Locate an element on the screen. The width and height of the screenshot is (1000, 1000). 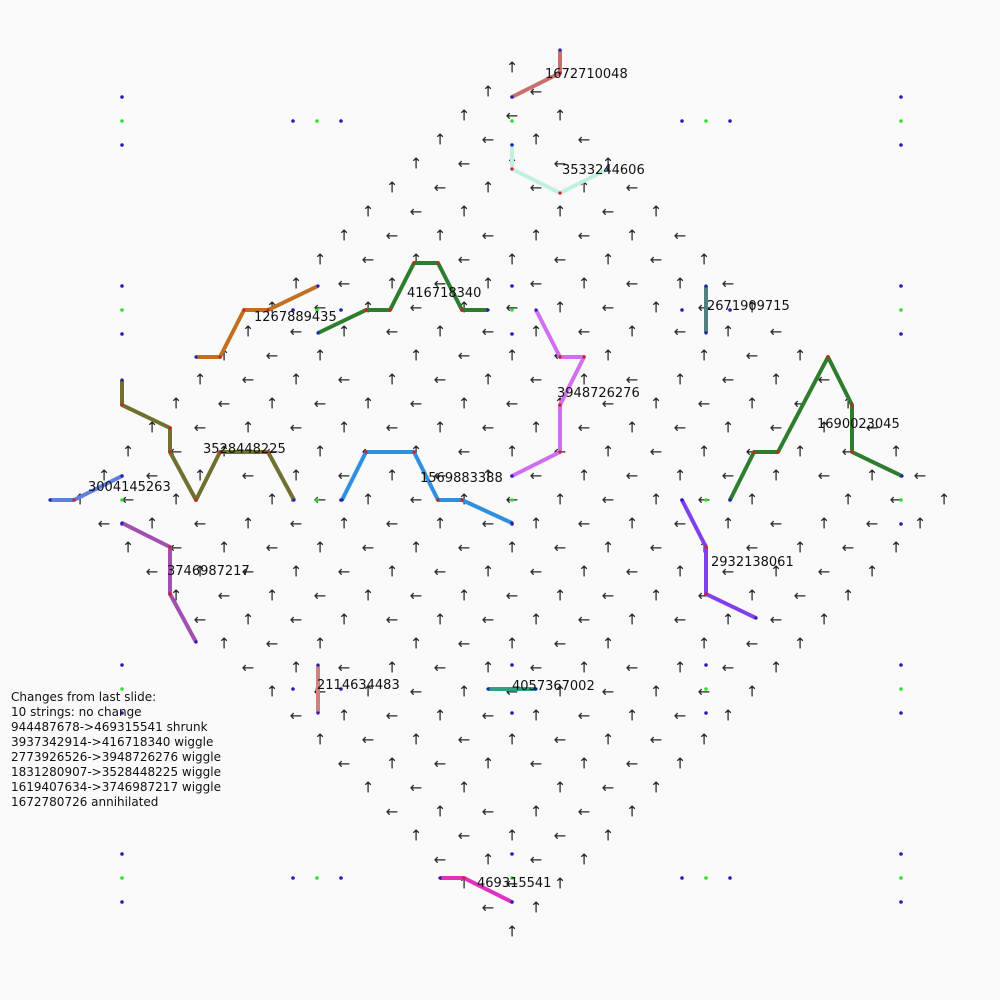
string-path is located at coordinates (426, 487).